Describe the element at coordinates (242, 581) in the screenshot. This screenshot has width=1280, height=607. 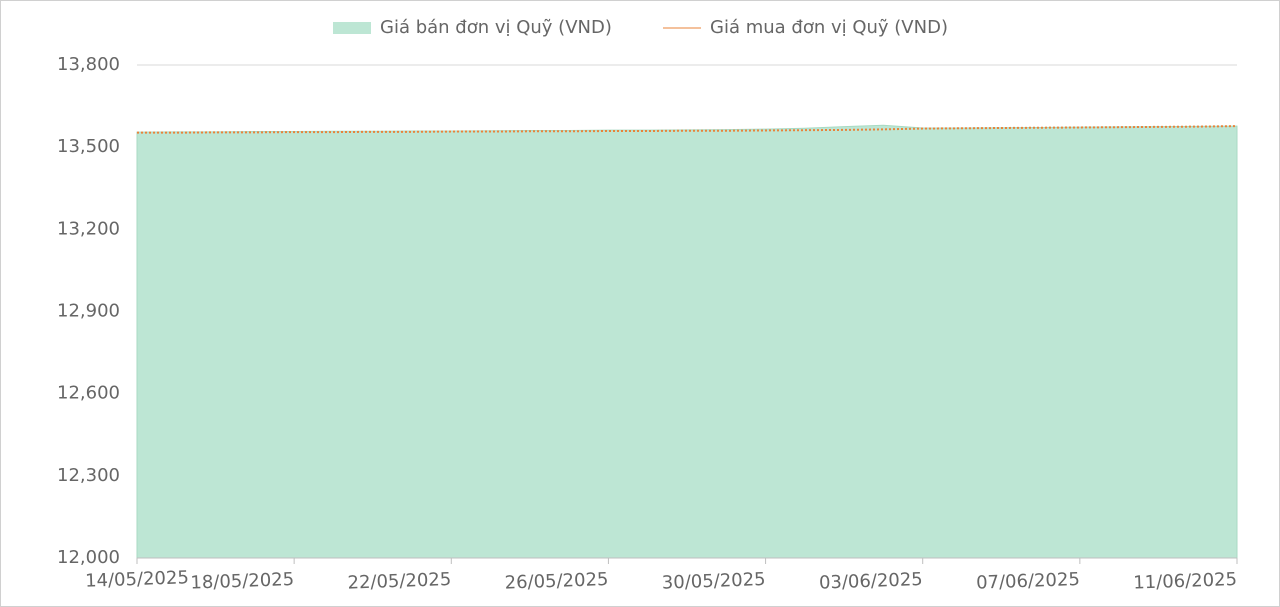
I see `x-tick-label: 18/05/2025` at that location.